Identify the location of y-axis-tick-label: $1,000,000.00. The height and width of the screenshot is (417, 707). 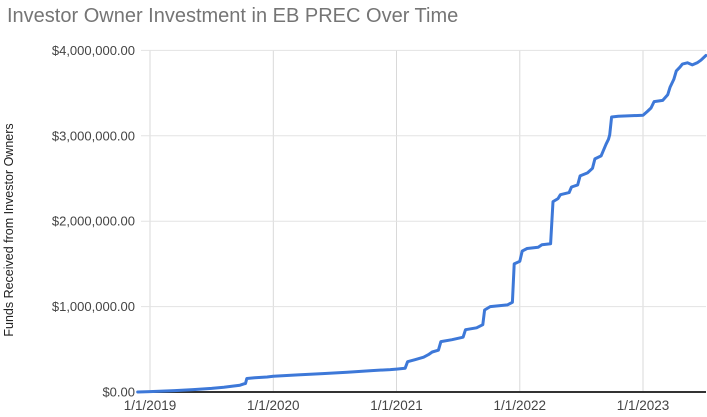
(93, 306).